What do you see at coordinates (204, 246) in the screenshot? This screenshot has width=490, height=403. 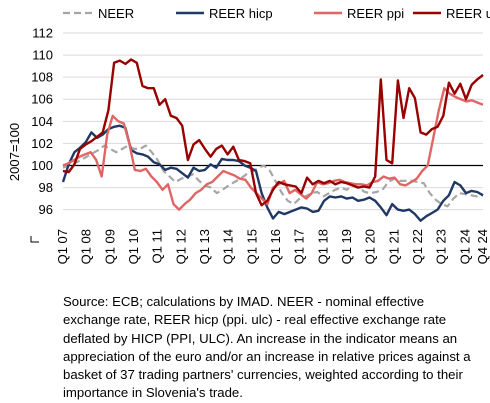 I see `x-tick-label: Q1 13` at bounding box center [204, 246].